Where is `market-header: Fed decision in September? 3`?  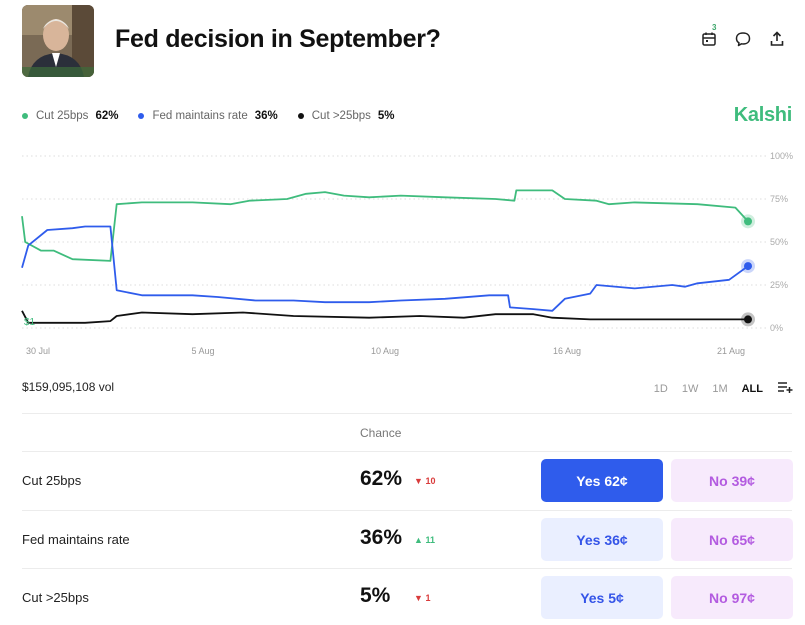 market-header: Fed decision in September? 3 is located at coordinates (407, 41).